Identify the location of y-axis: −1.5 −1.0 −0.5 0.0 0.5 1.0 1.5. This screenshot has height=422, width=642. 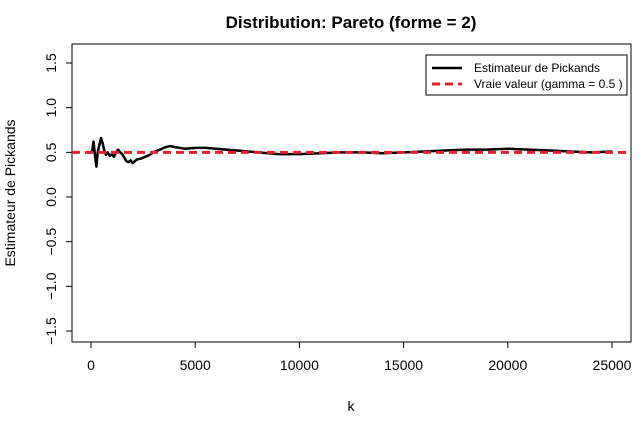
(58, 199).